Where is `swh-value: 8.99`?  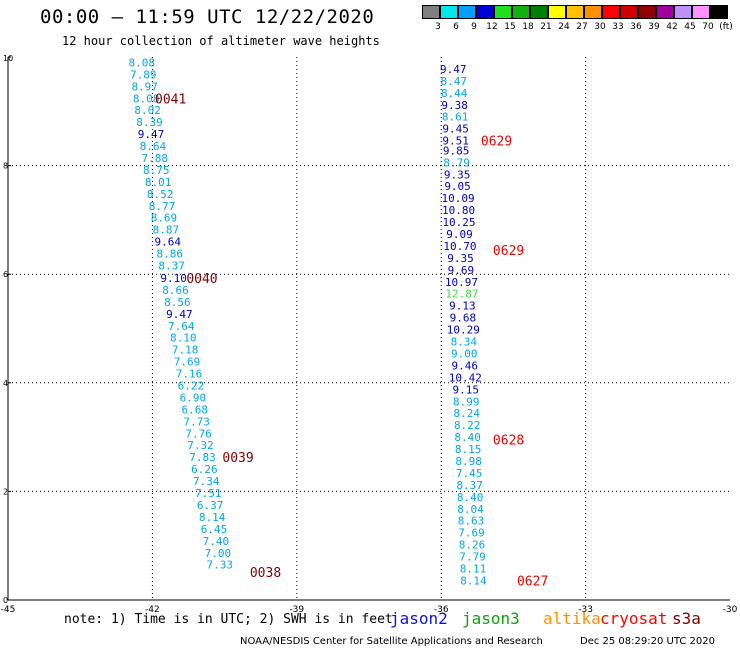
swh-value: 8.99 is located at coordinates (466, 401).